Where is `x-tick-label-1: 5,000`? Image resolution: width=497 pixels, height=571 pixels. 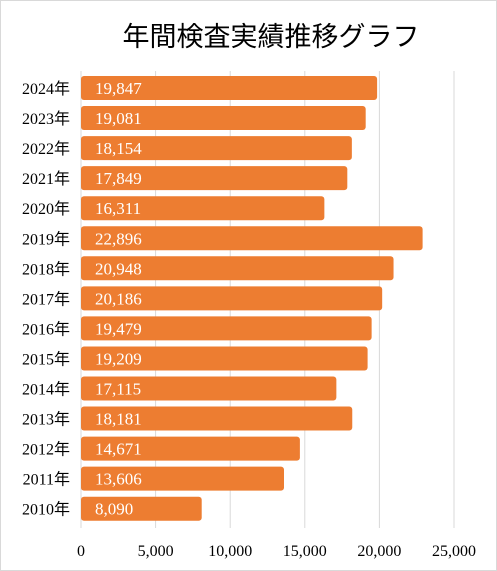
x-tick-label-1: 5,000 is located at coordinates (156, 551).